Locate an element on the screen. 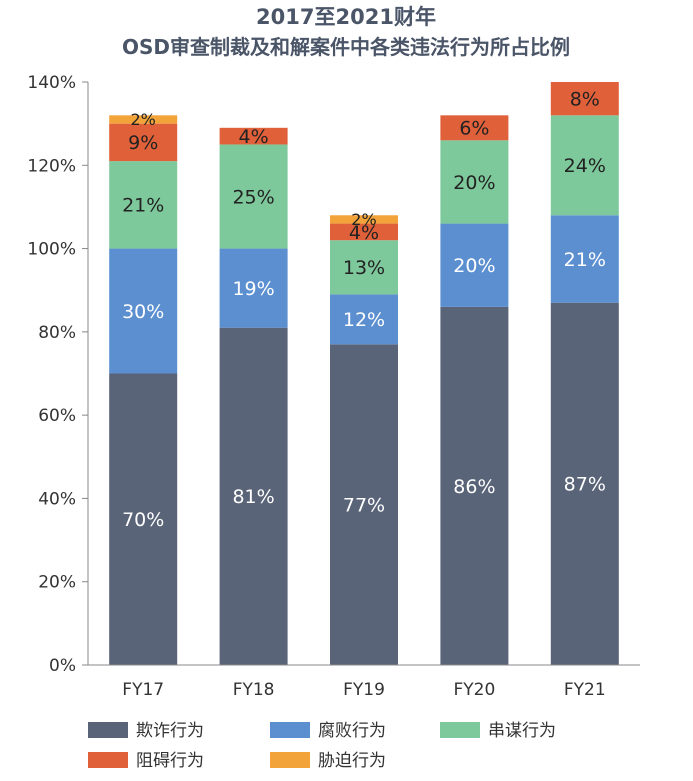 This screenshot has height=781, width=693. x-tick-label: FY19 is located at coordinates (364, 690).